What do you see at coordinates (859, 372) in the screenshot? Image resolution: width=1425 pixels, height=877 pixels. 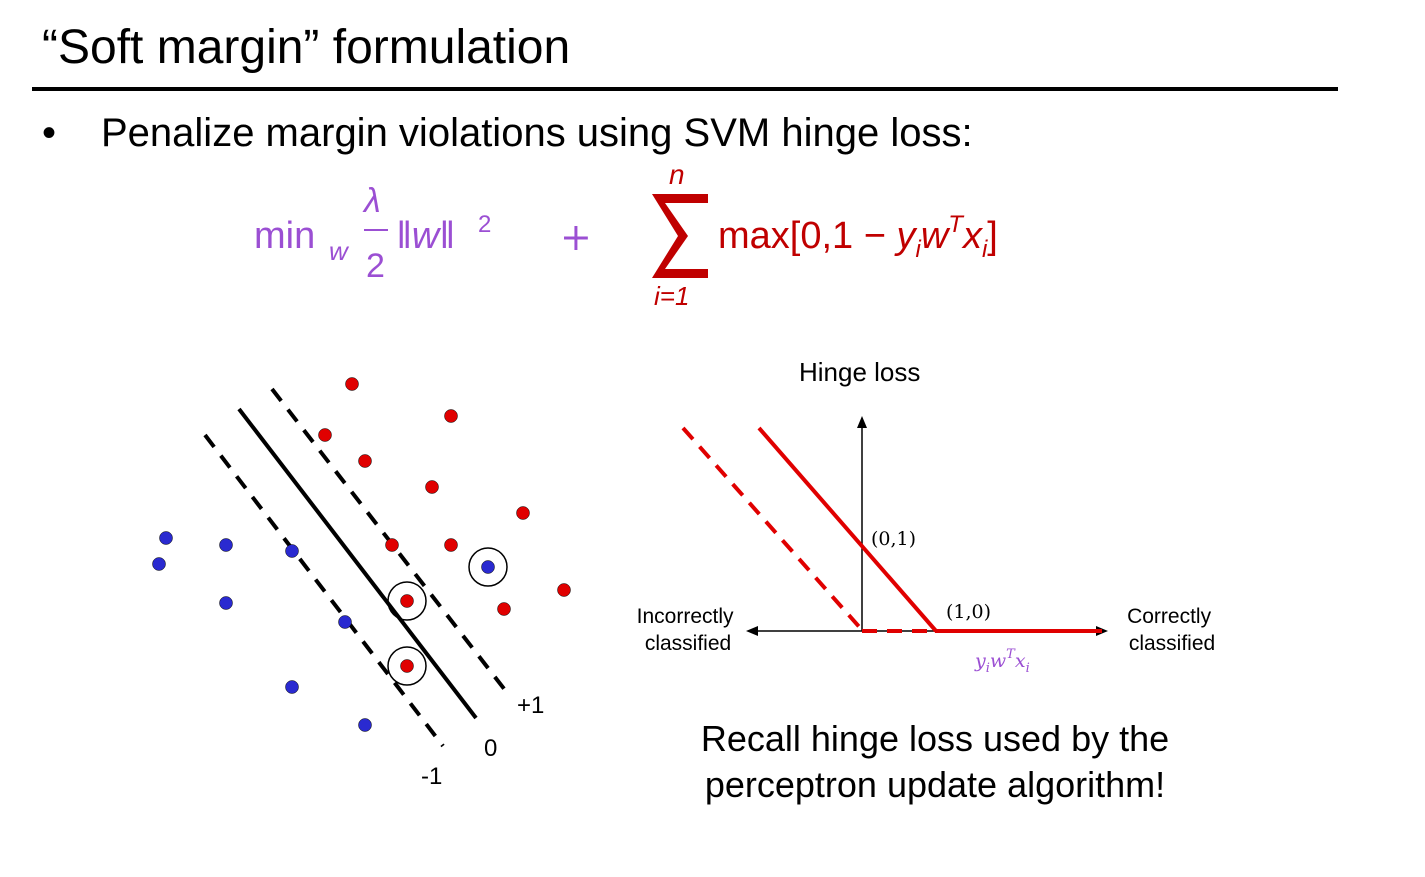 I see `hinge-plot-title: Hinge loss` at bounding box center [859, 372].